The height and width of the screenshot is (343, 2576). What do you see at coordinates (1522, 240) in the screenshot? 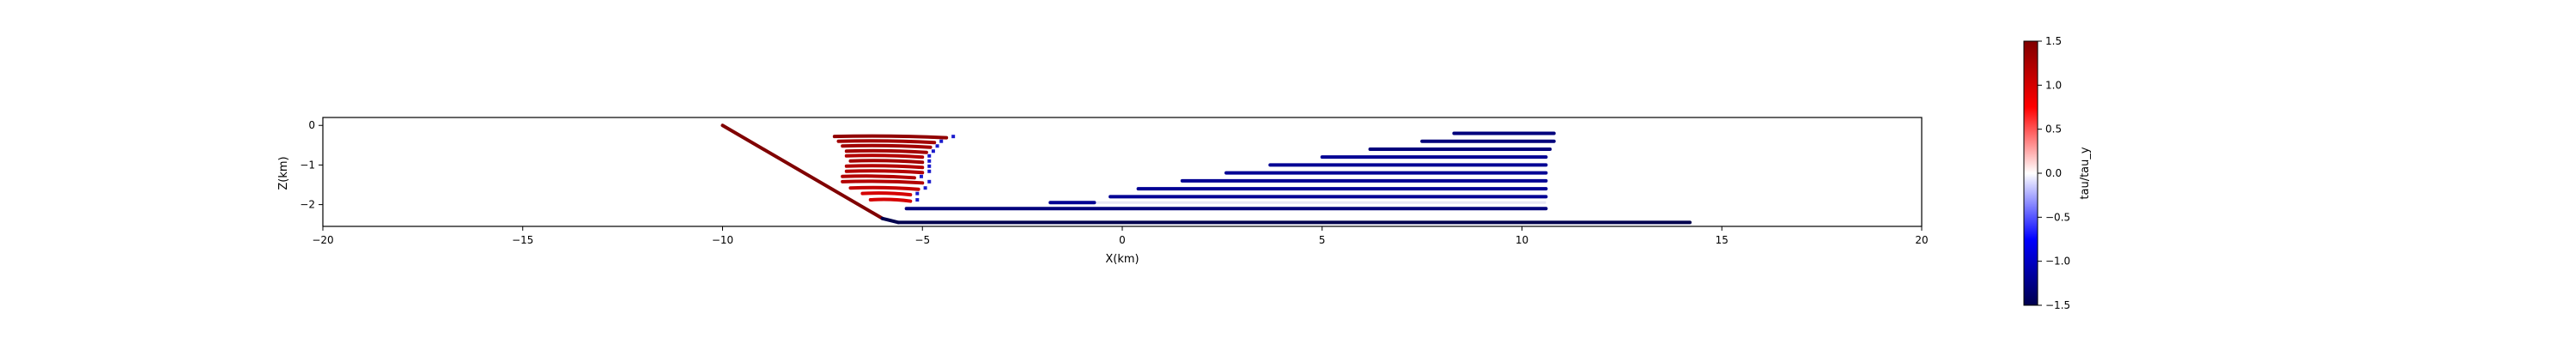
I see `x-tick-label: 10` at bounding box center [1522, 240].